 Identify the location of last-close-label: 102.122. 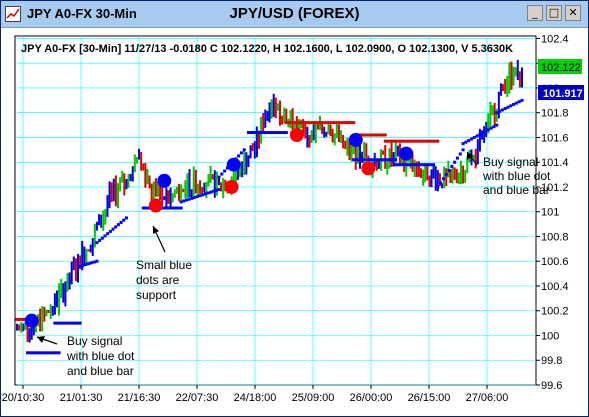
(561, 68).